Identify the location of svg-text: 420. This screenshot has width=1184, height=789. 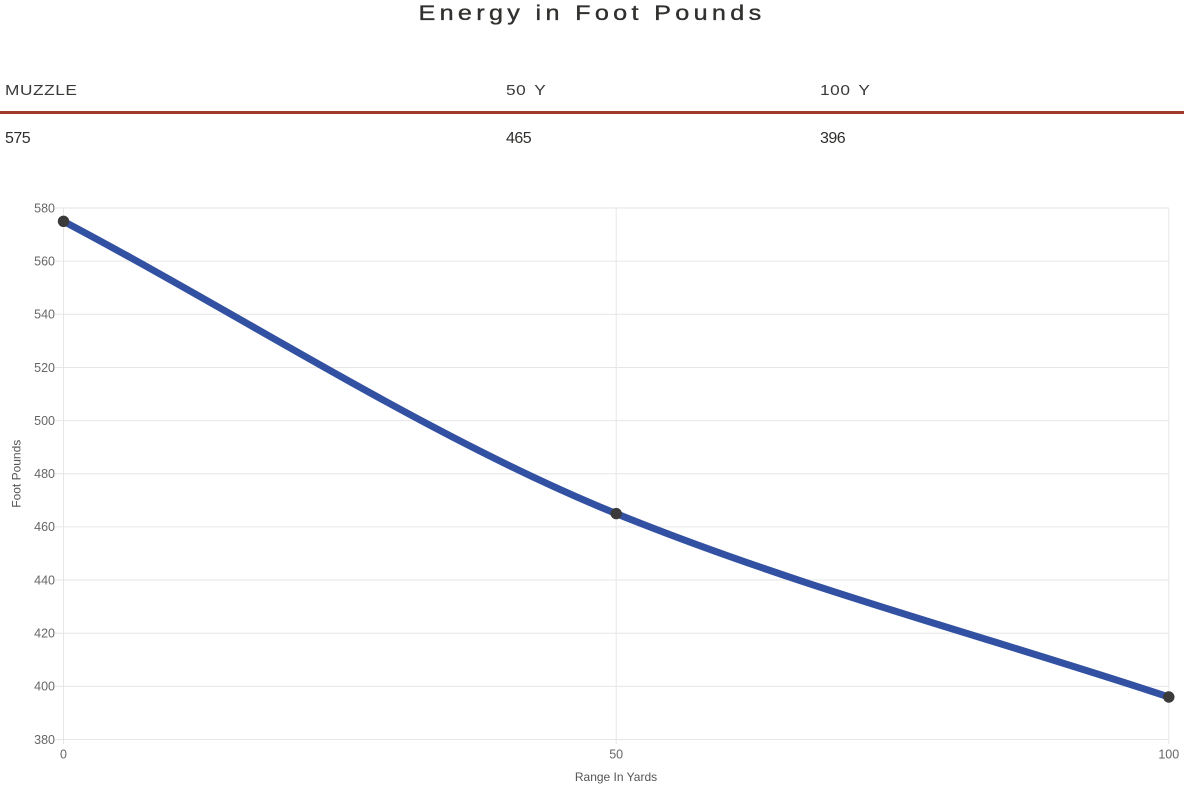
(44, 634).